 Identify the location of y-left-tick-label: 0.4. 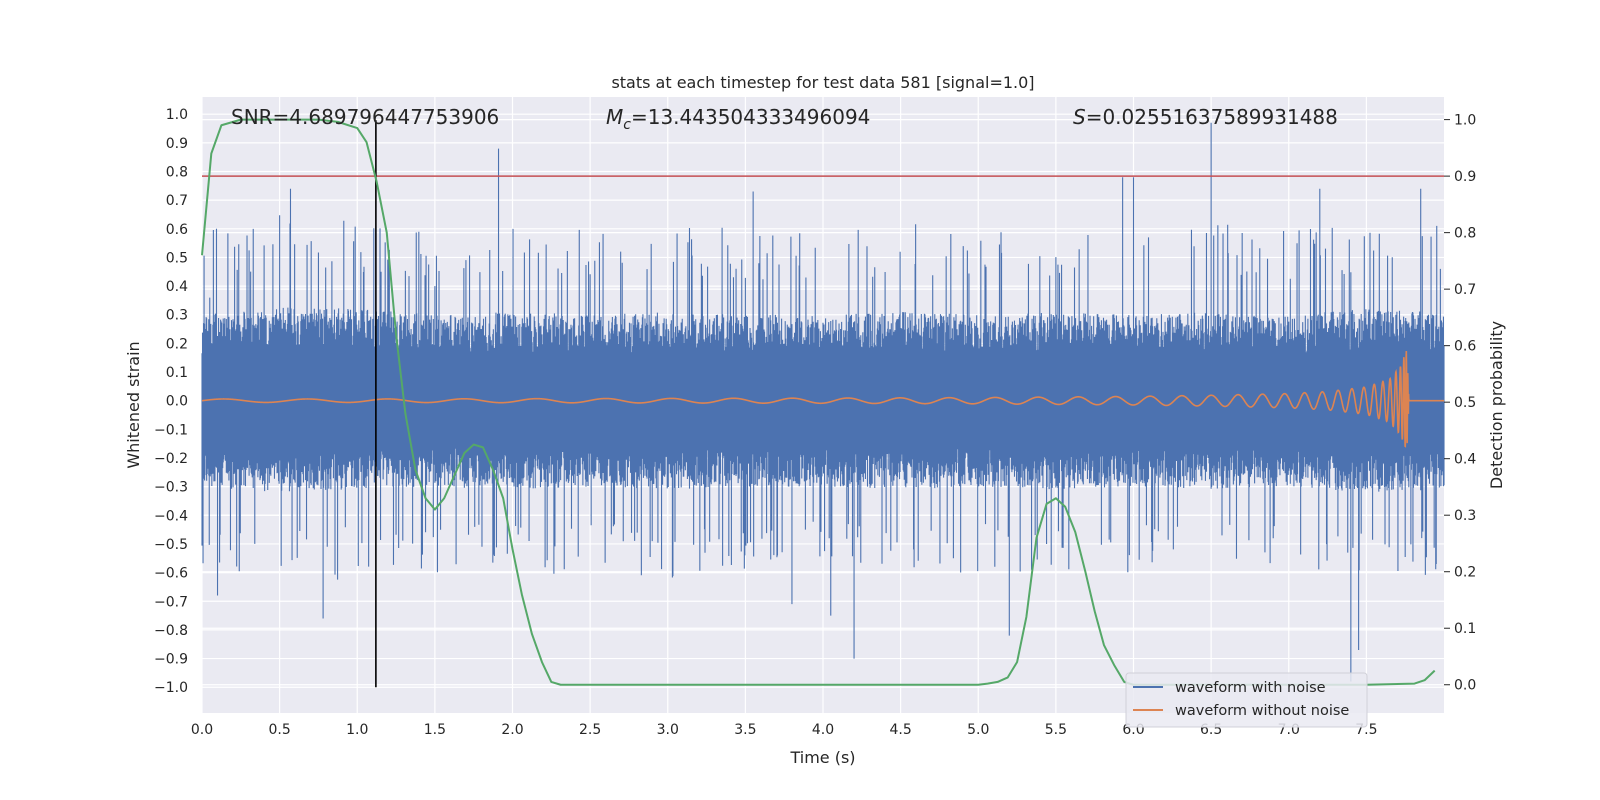
(177, 287).